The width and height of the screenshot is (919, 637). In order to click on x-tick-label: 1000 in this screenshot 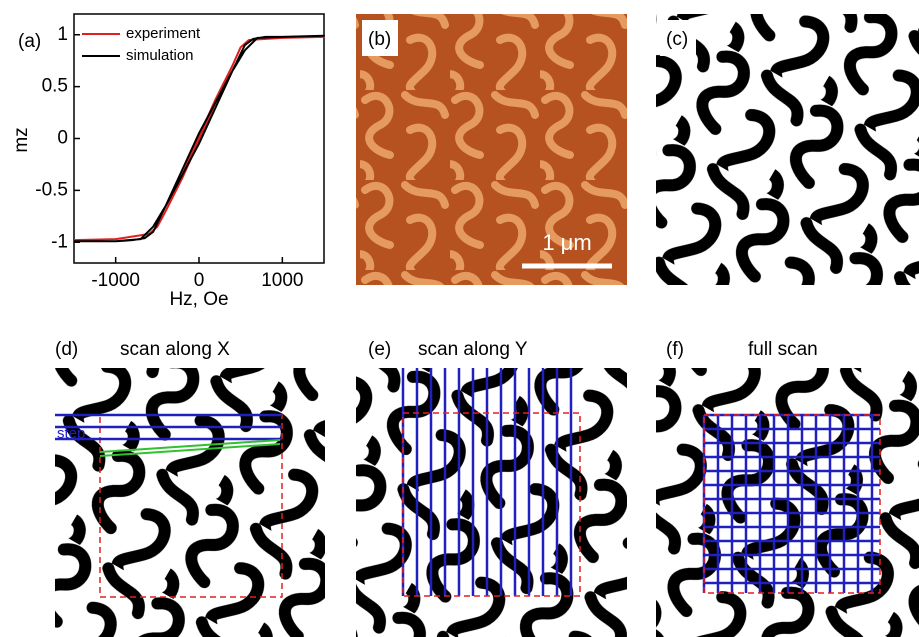, I will do `click(282, 280)`.